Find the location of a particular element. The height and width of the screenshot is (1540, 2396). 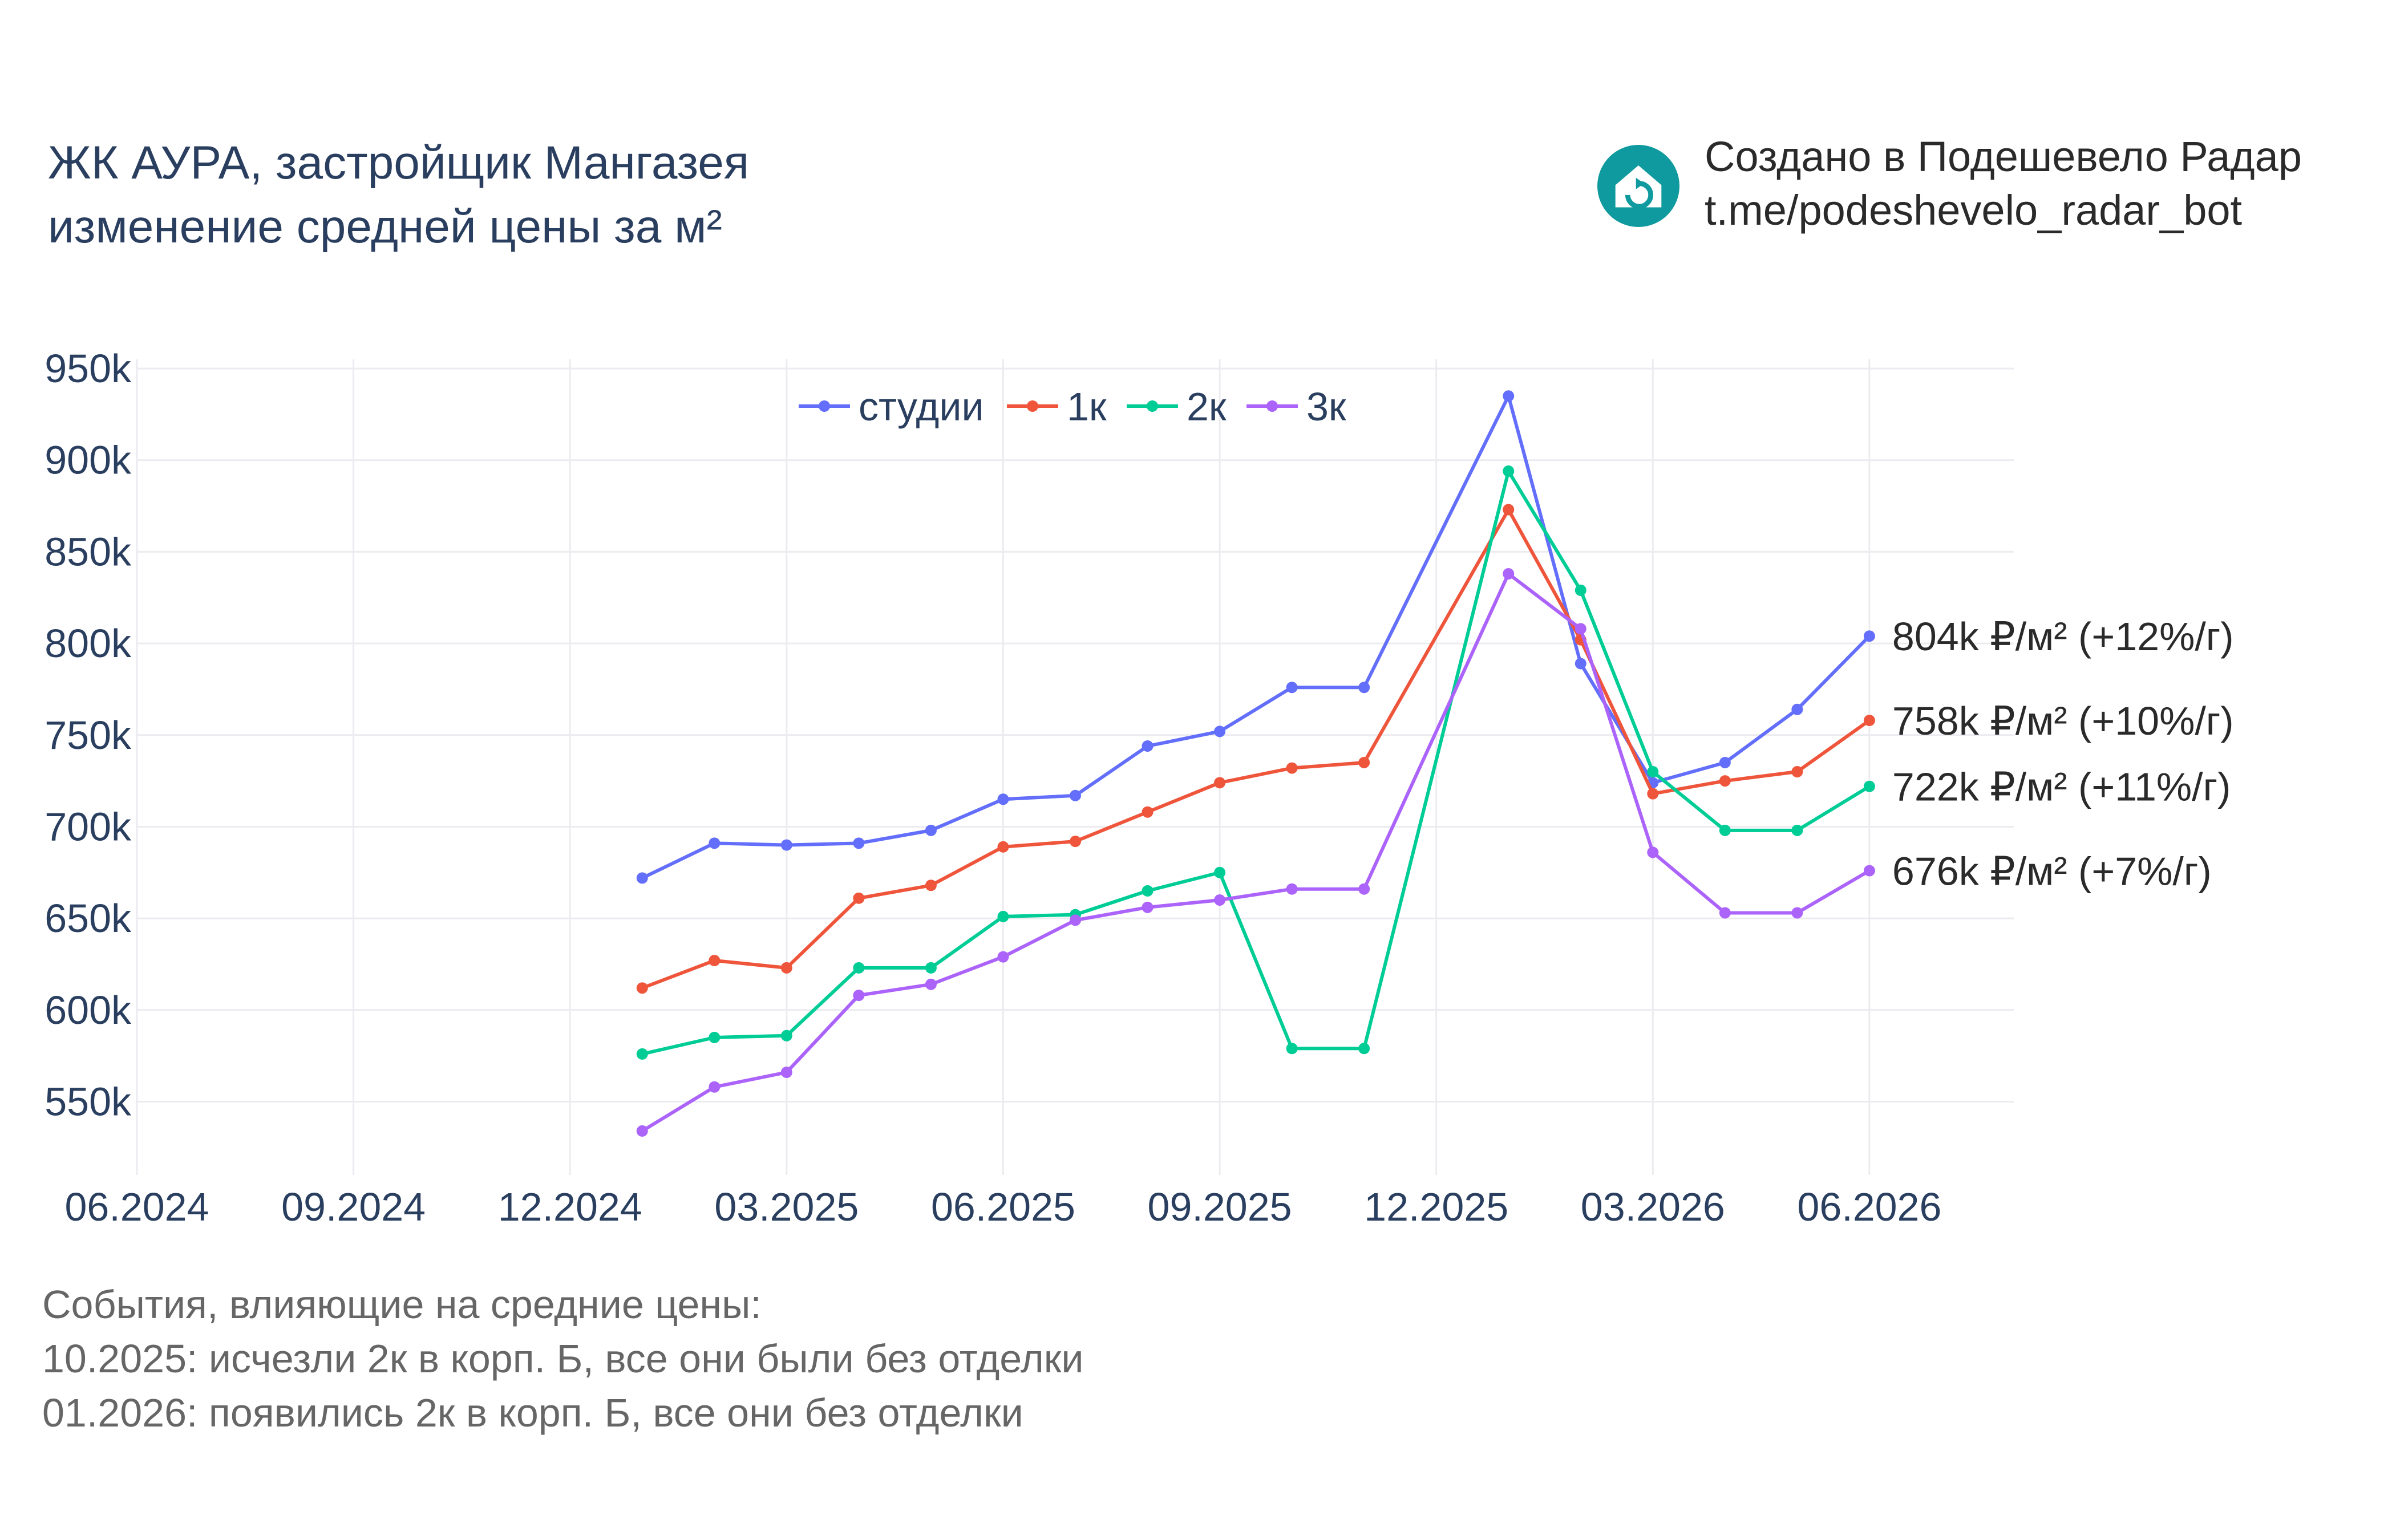

y-tick-label: 550k is located at coordinates (88, 1102).